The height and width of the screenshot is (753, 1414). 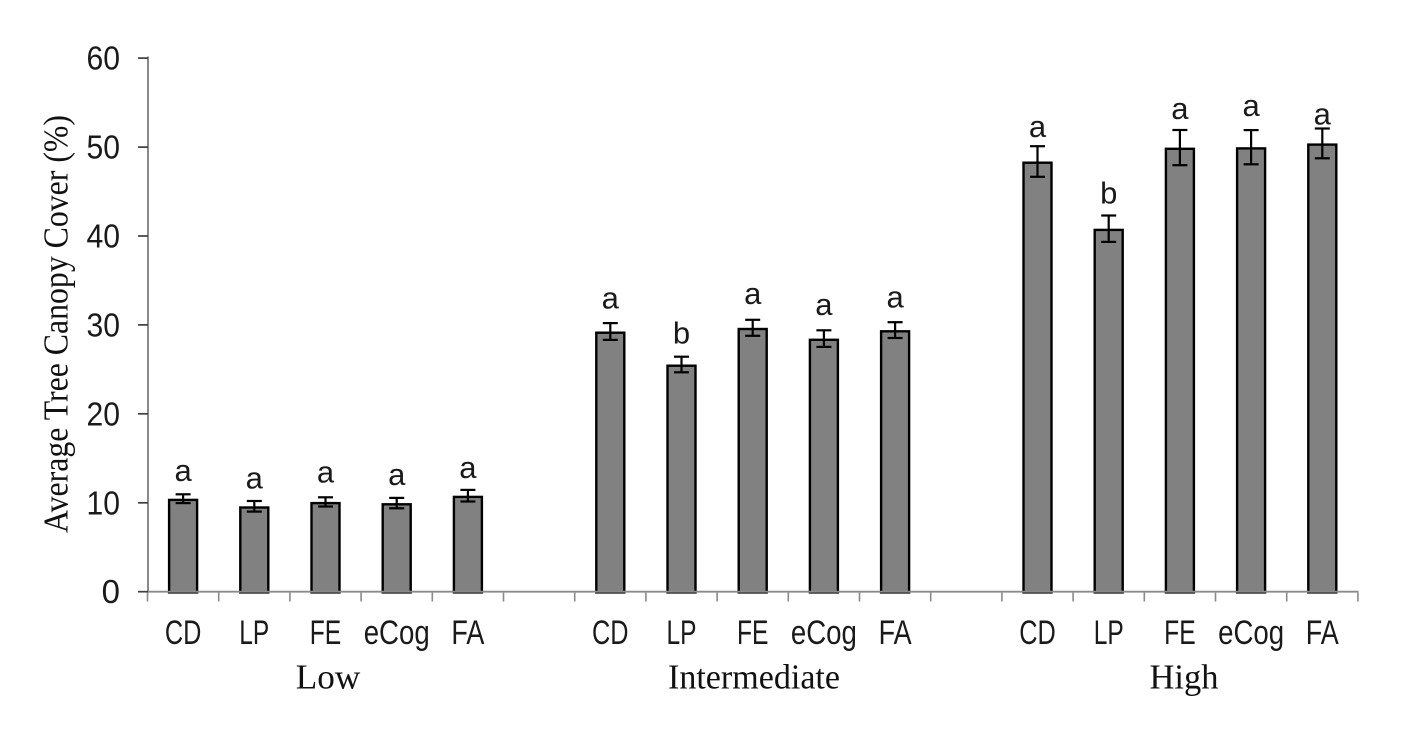 I want to click on svg-text: 40, so click(x=104, y=236).